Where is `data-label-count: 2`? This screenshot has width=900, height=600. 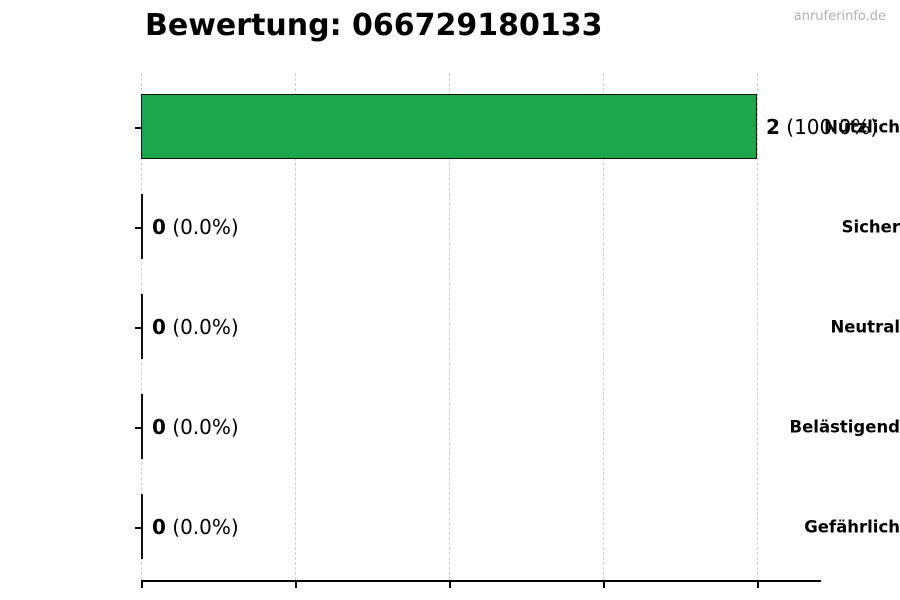 data-label-count: 2 is located at coordinates (773, 127).